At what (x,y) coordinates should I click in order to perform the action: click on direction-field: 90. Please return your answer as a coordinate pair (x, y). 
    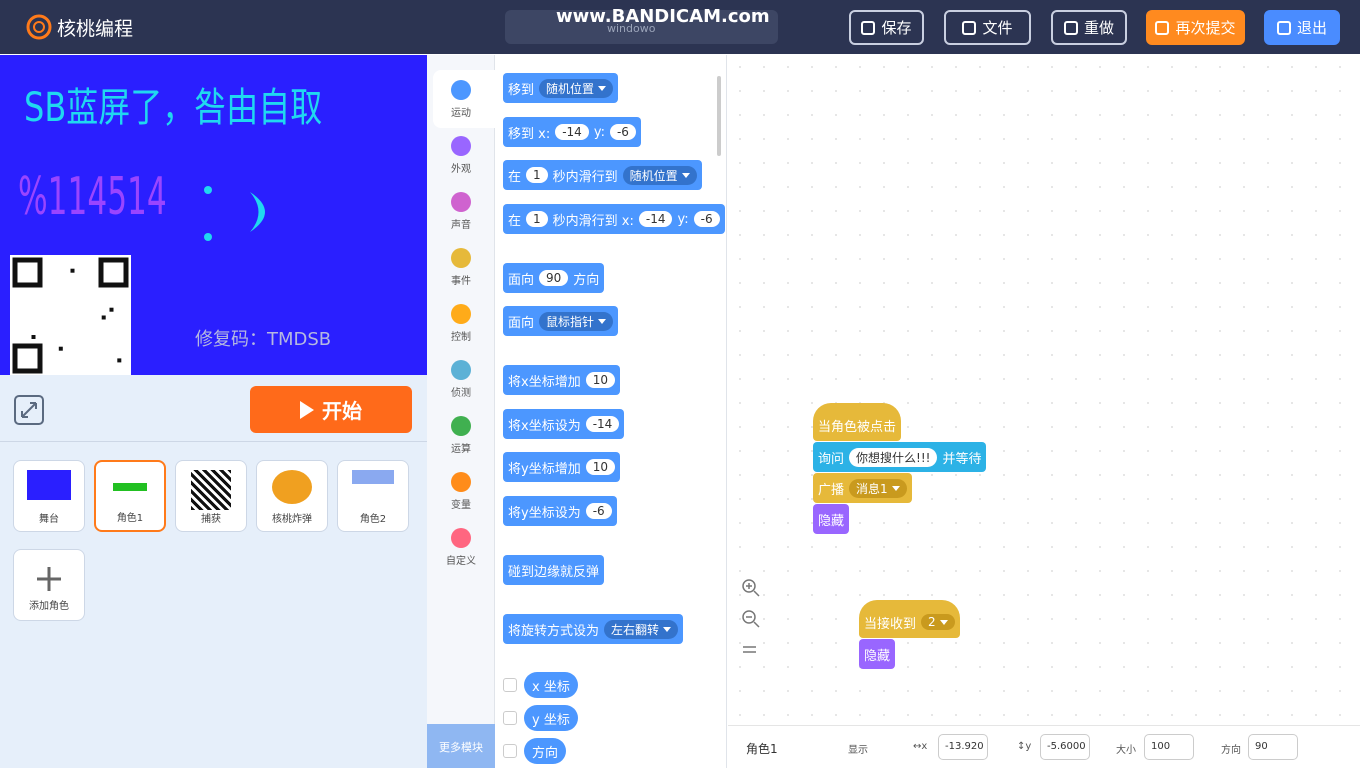
    Looking at the image, I should click on (1273, 747).